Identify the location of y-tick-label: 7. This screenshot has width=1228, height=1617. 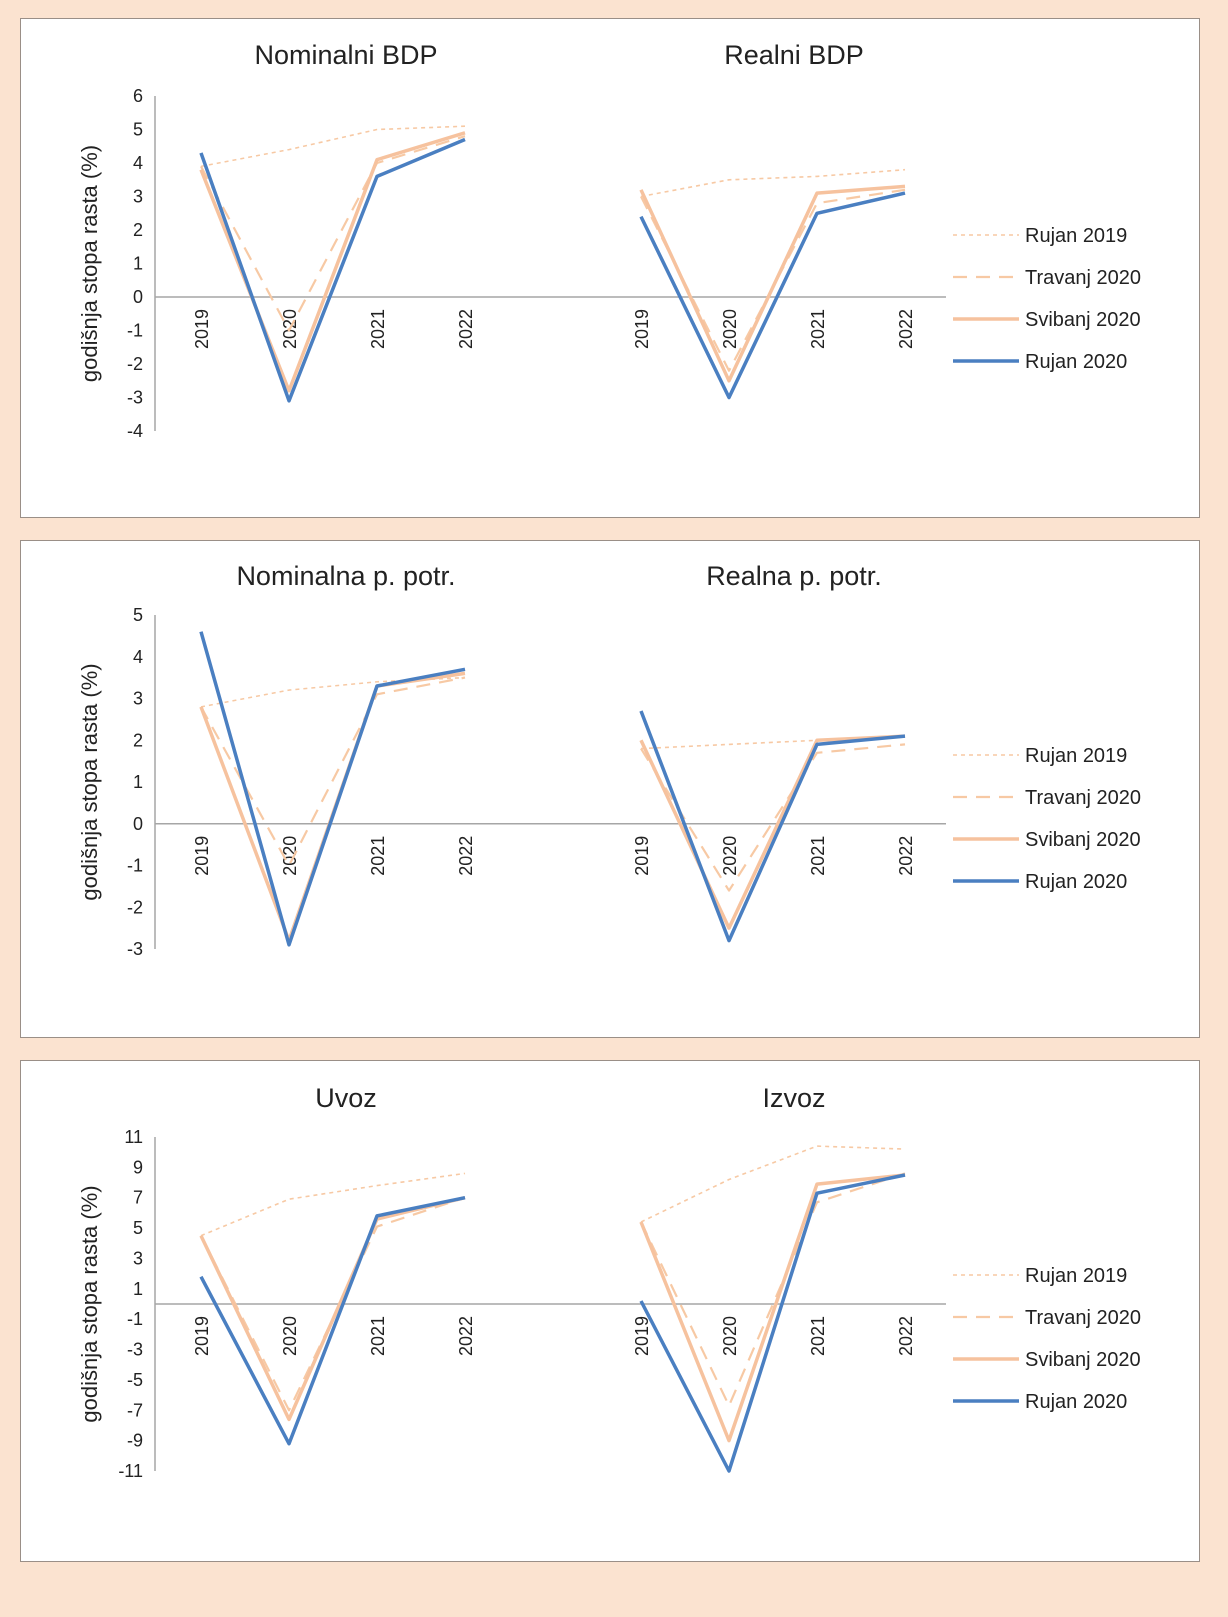
(138, 1198).